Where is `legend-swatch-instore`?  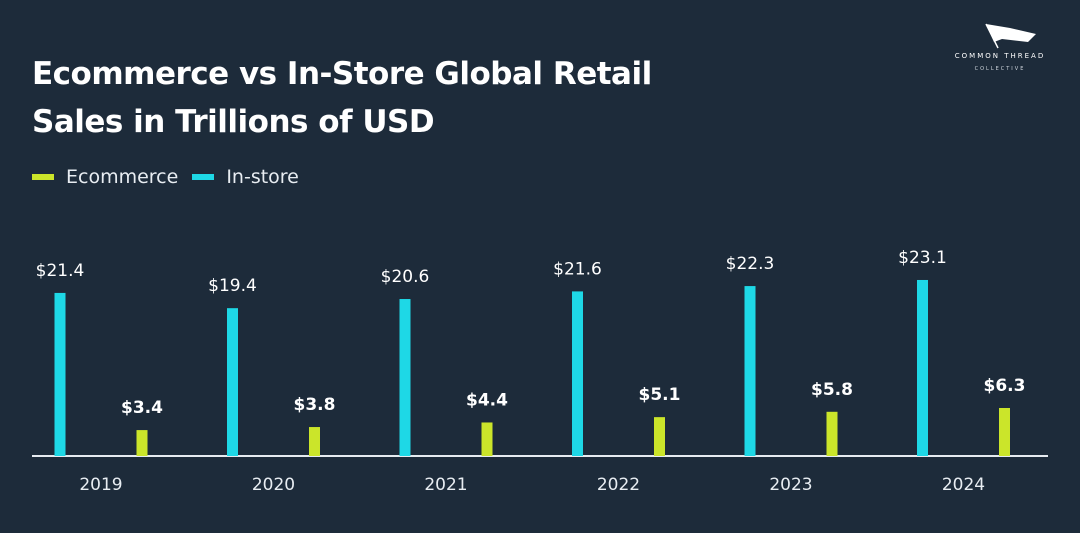 legend-swatch-instore is located at coordinates (203, 177).